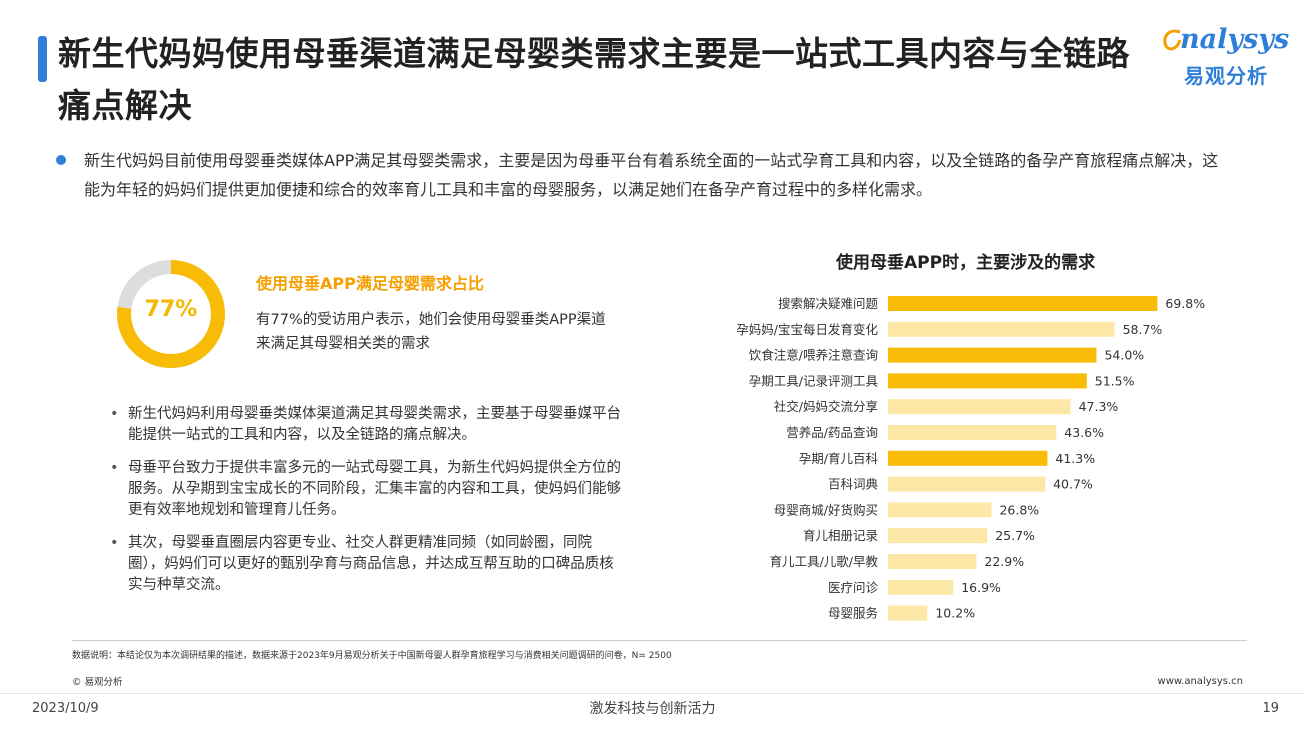 The height and width of the screenshot is (732, 1305). I want to click on category-label: 孕期/育儿百科, so click(839, 458).